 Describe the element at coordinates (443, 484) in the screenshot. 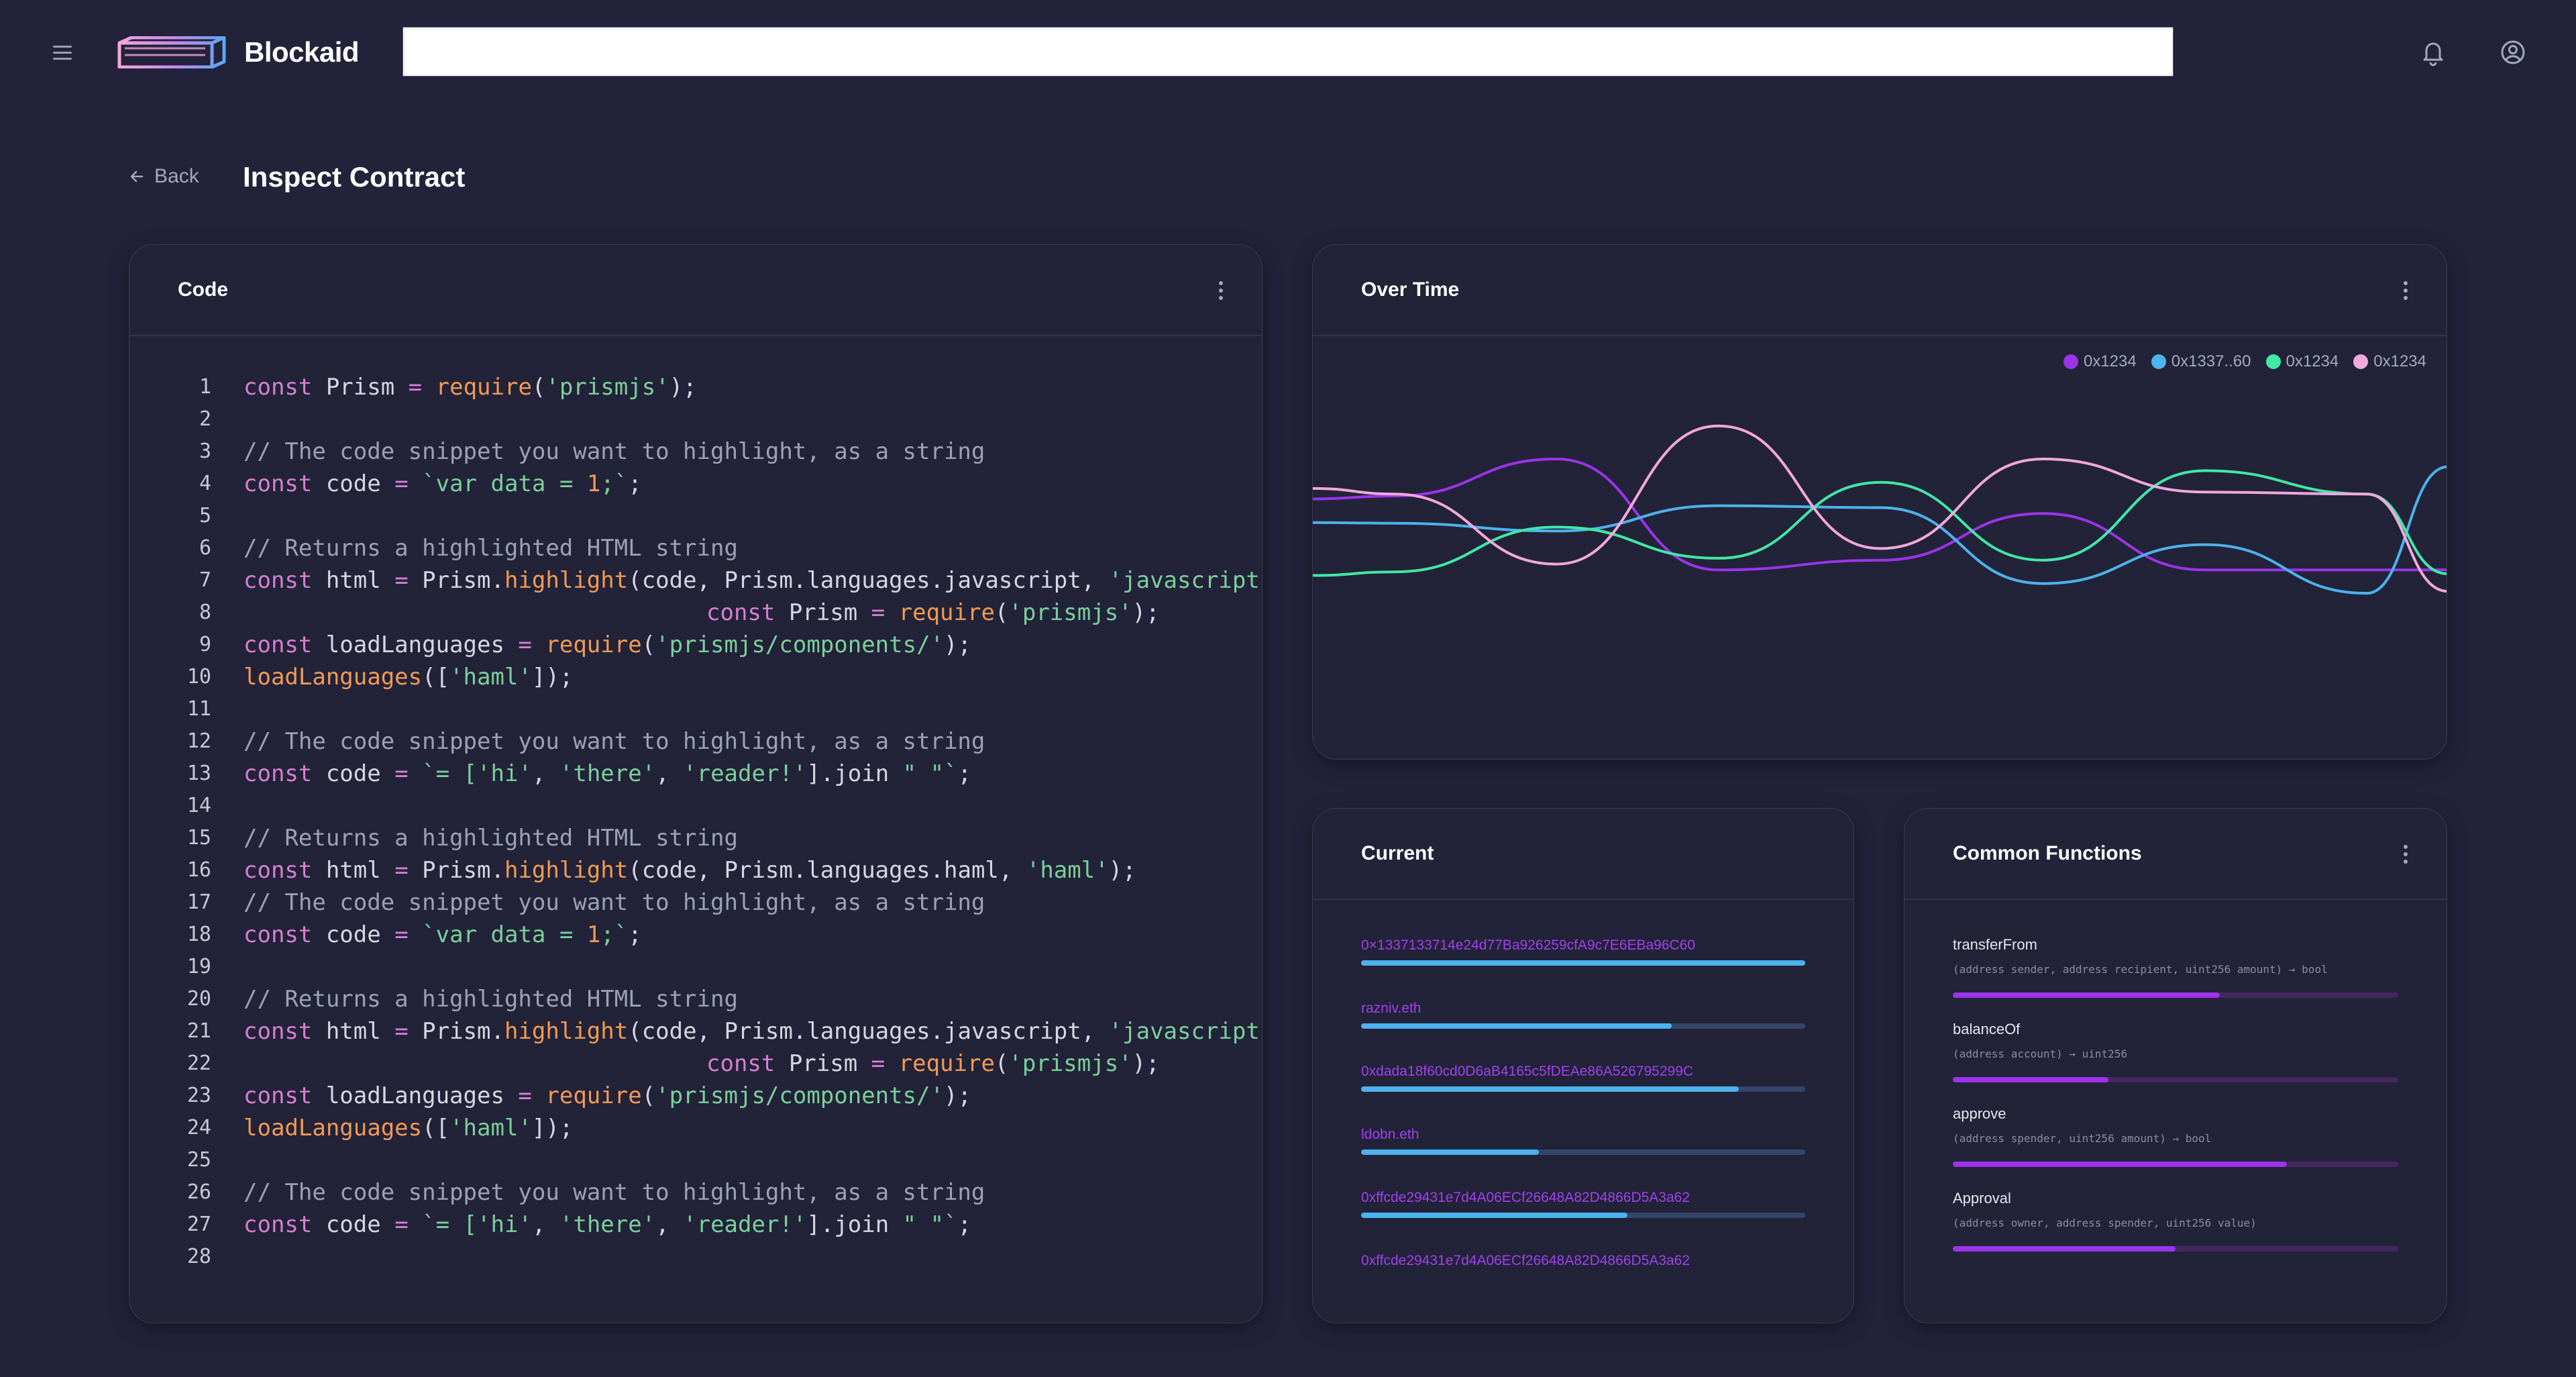

I see `code-text: const code = `var data = 1;`;` at that location.